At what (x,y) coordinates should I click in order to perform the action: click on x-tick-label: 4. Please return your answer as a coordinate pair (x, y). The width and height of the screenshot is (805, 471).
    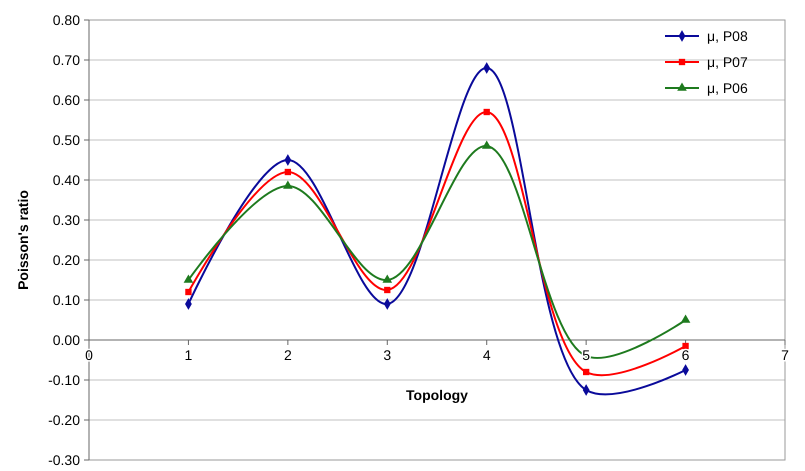
    Looking at the image, I should click on (486, 355).